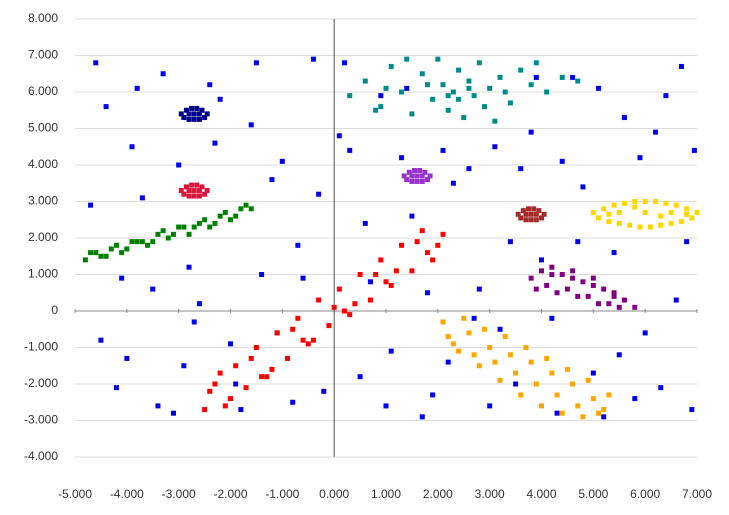 Image resolution: width=729 pixels, height=515 pixels. I want to click on y-tick-label: 6.000, so click(43, 91).